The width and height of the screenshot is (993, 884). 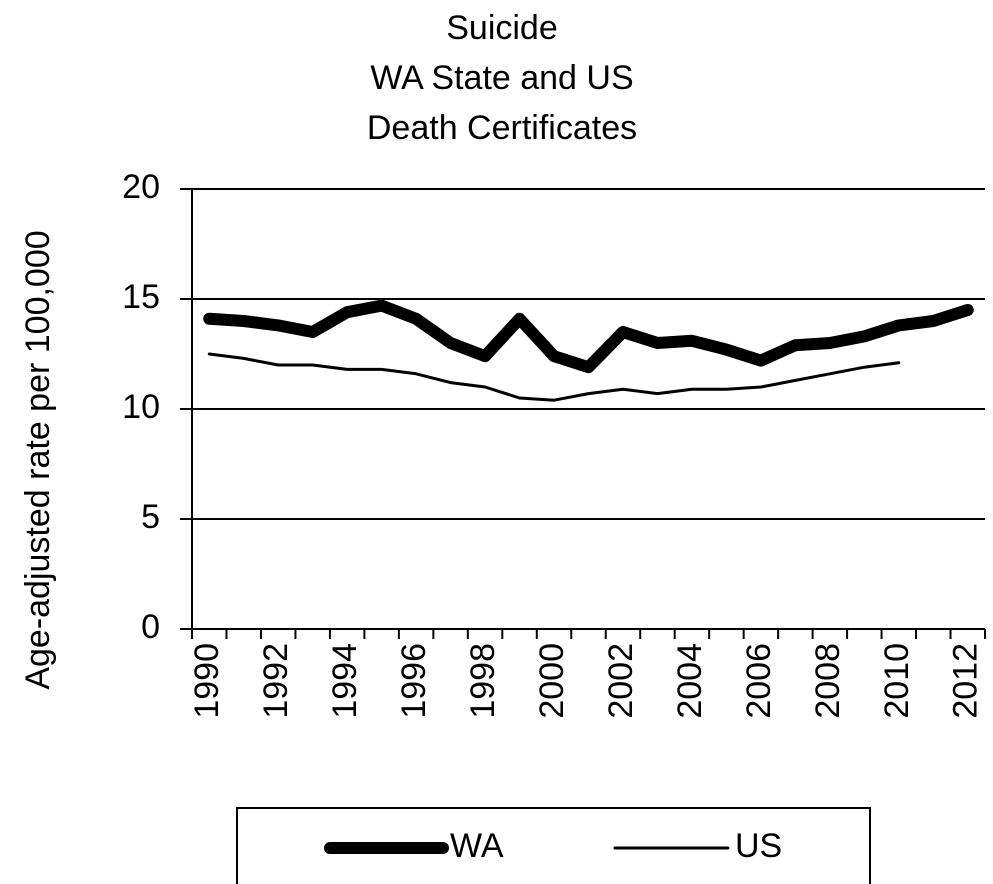 I want to click on chart-title: WA State and US, so click(x=501, y=78).